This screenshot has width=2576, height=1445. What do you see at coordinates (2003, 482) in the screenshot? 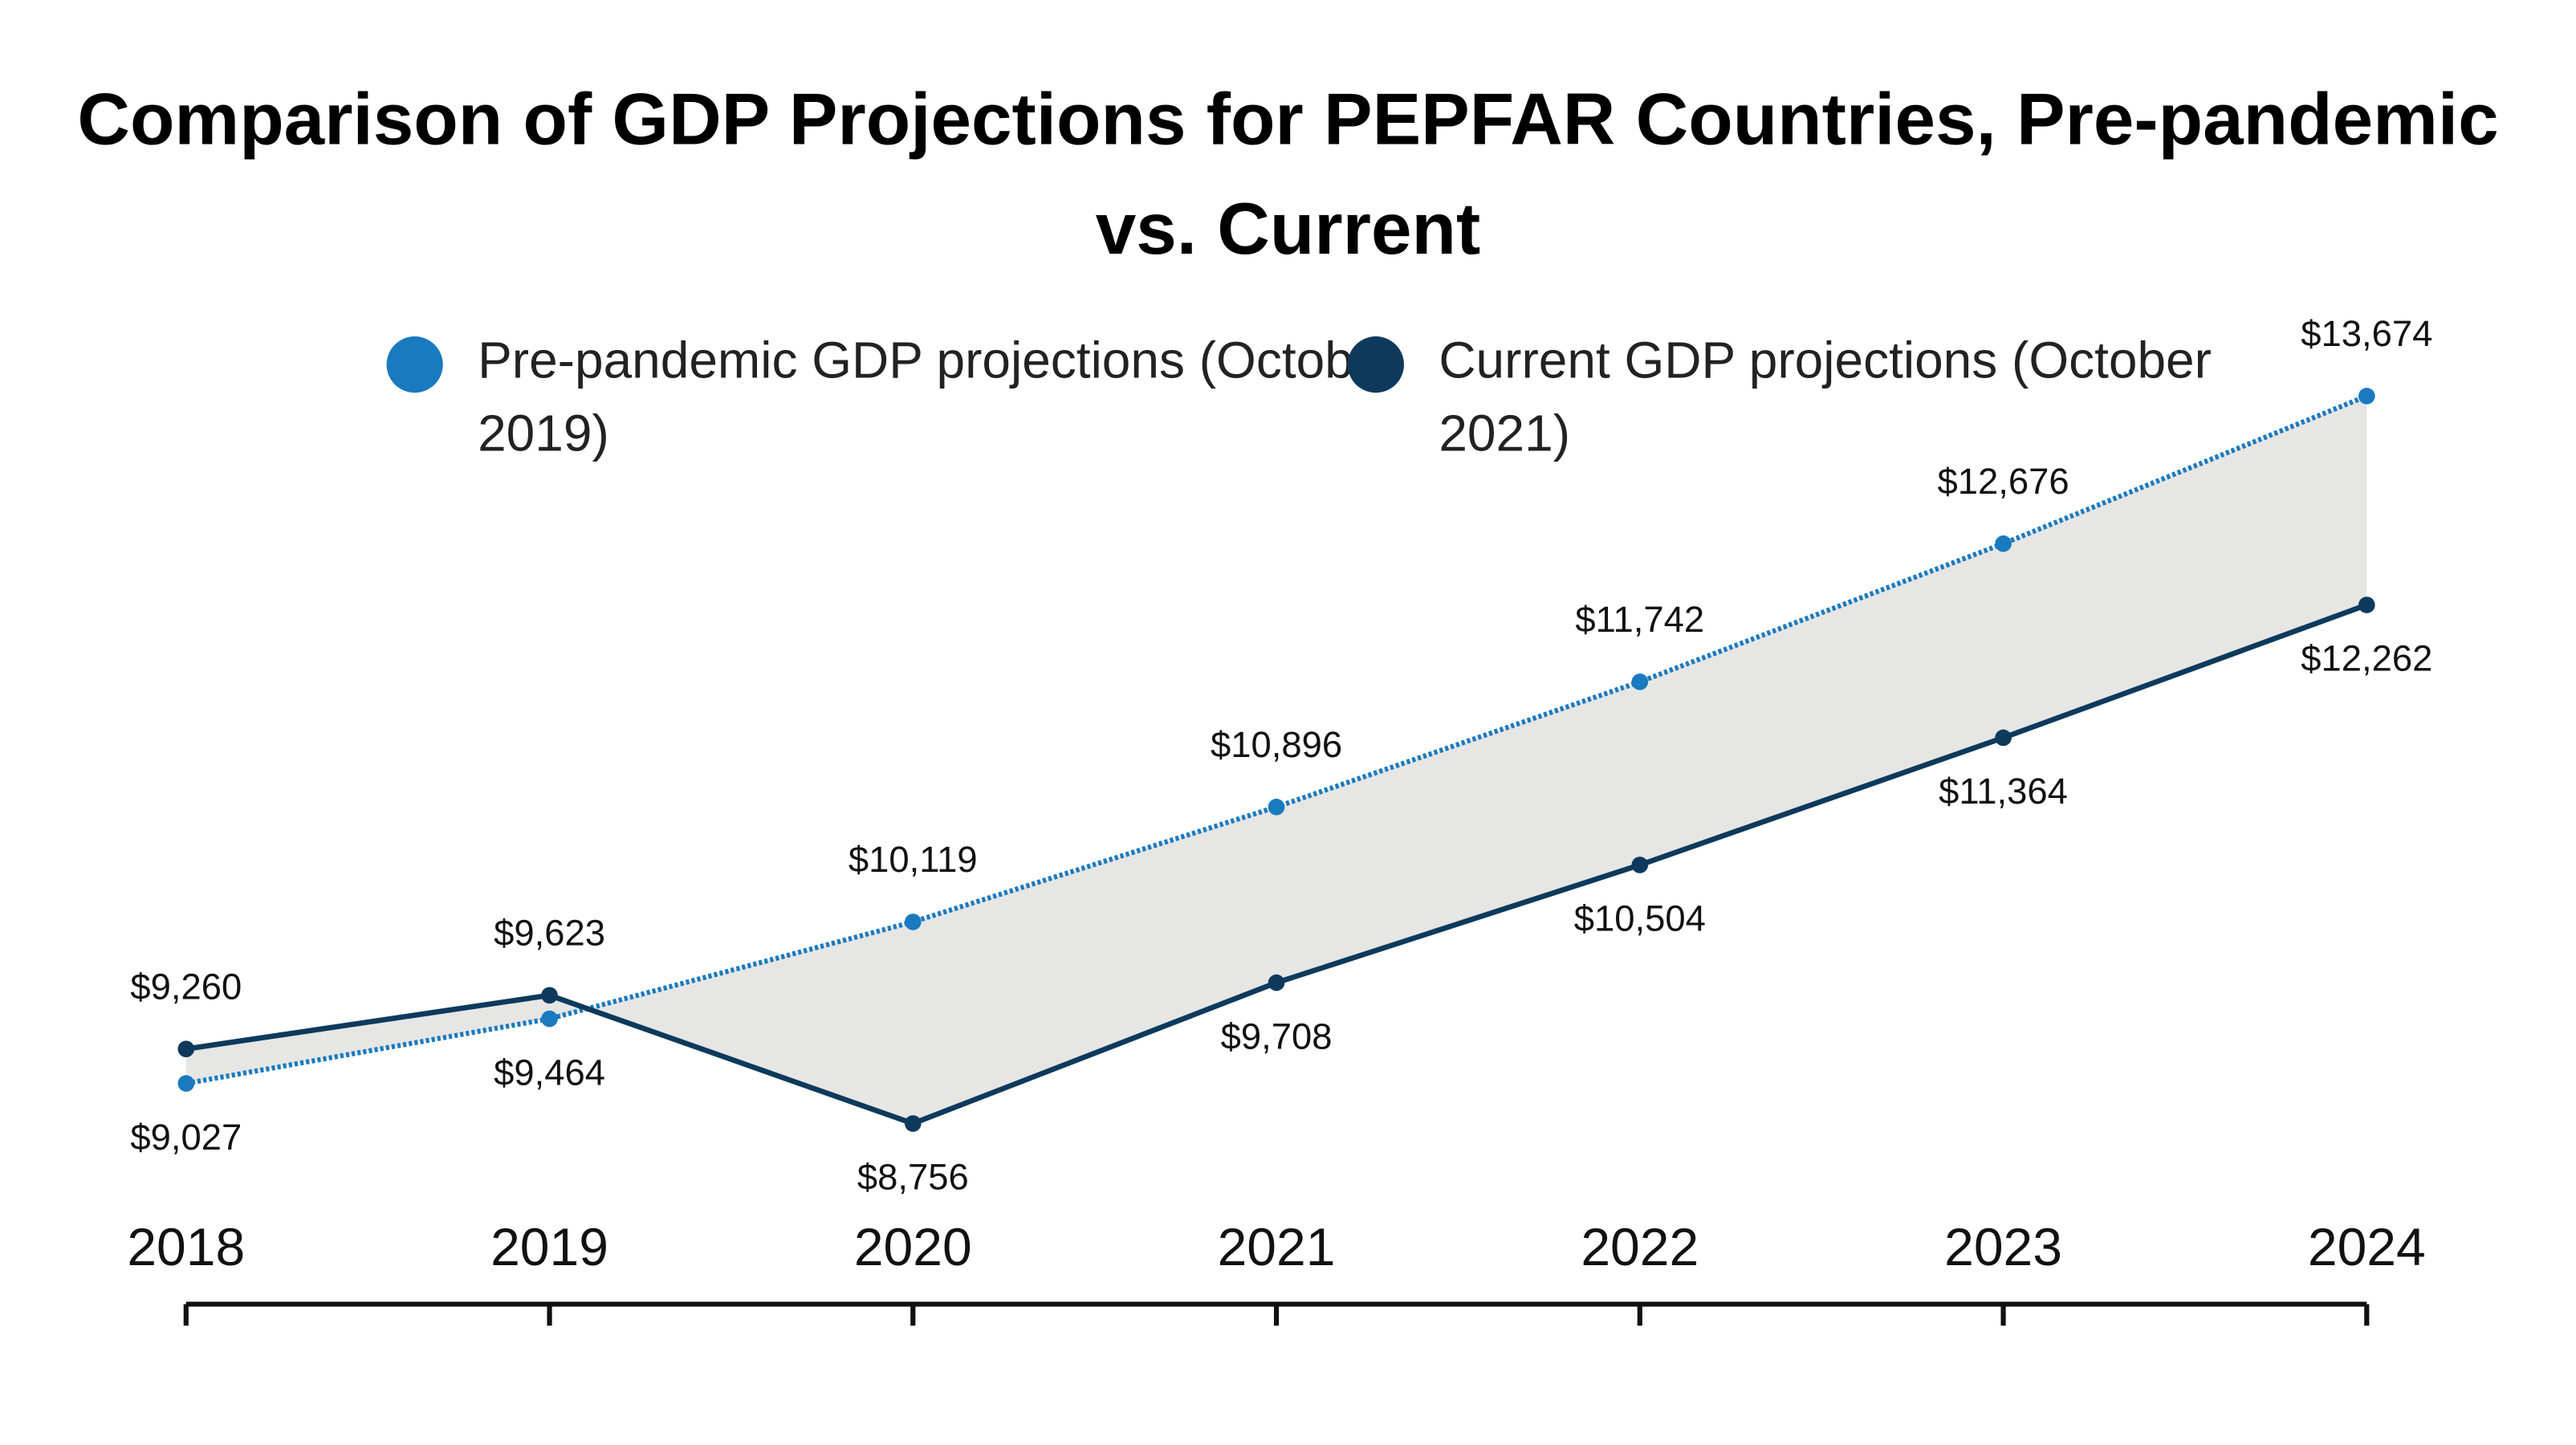
I see `value-label: $12,676` at bounding box center [2003, 482].